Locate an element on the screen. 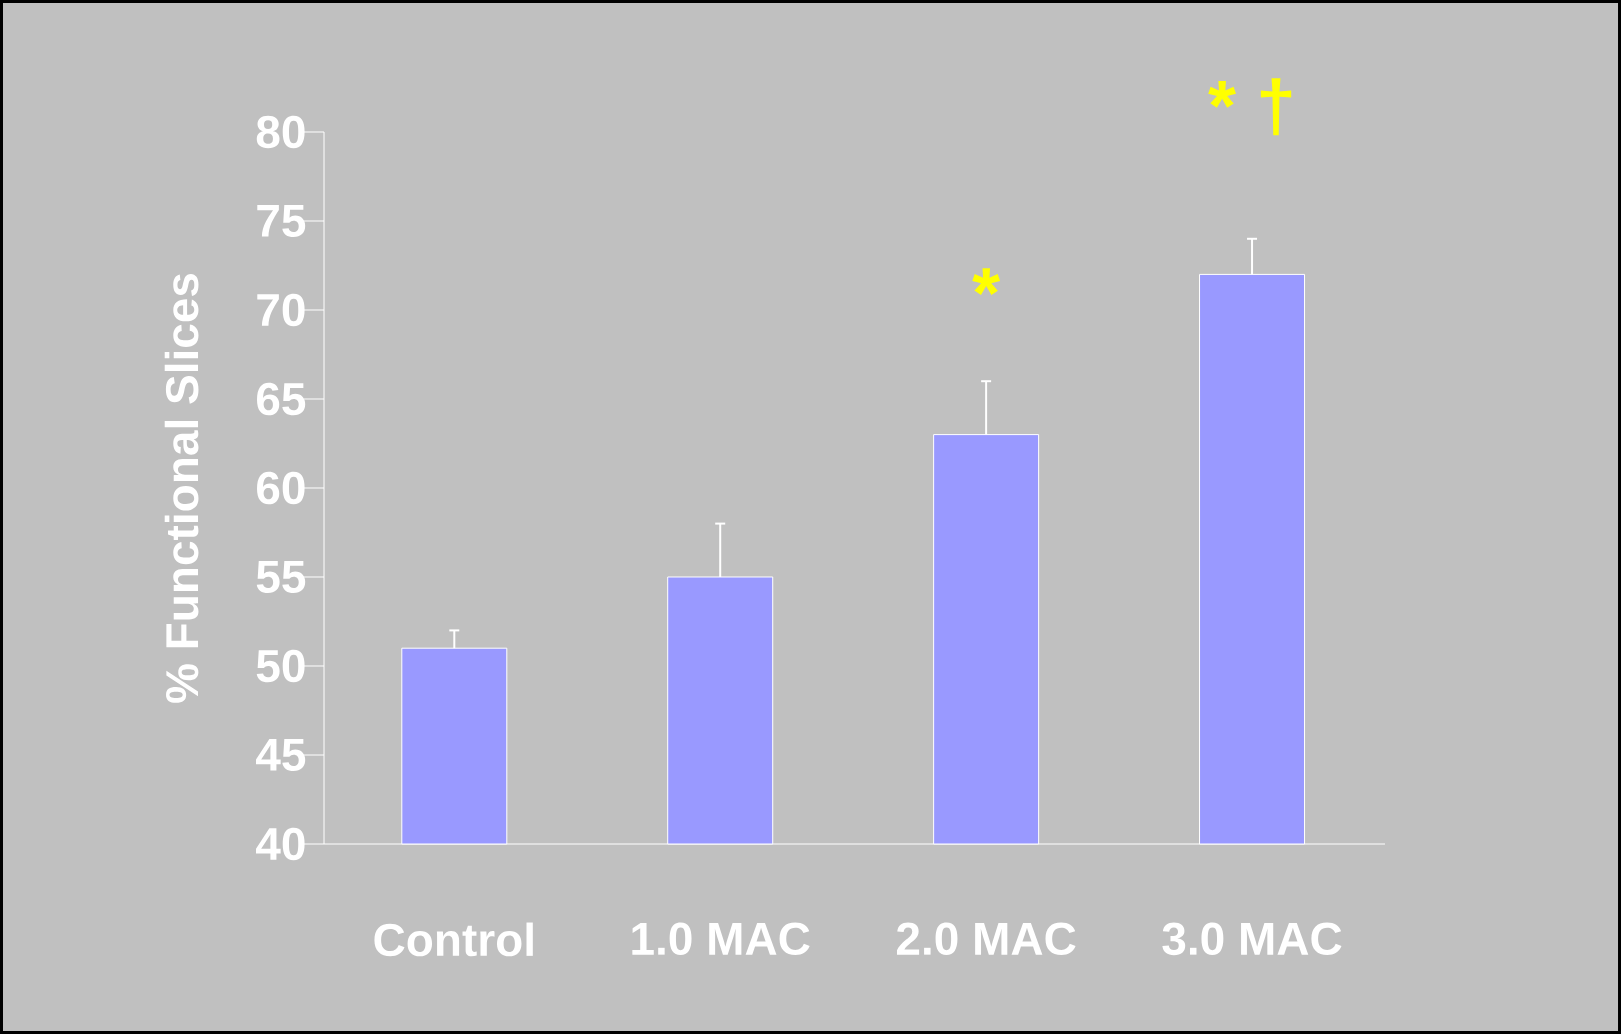  x-tick-label: 2.0 MAC is located at coordinates (986, 939).